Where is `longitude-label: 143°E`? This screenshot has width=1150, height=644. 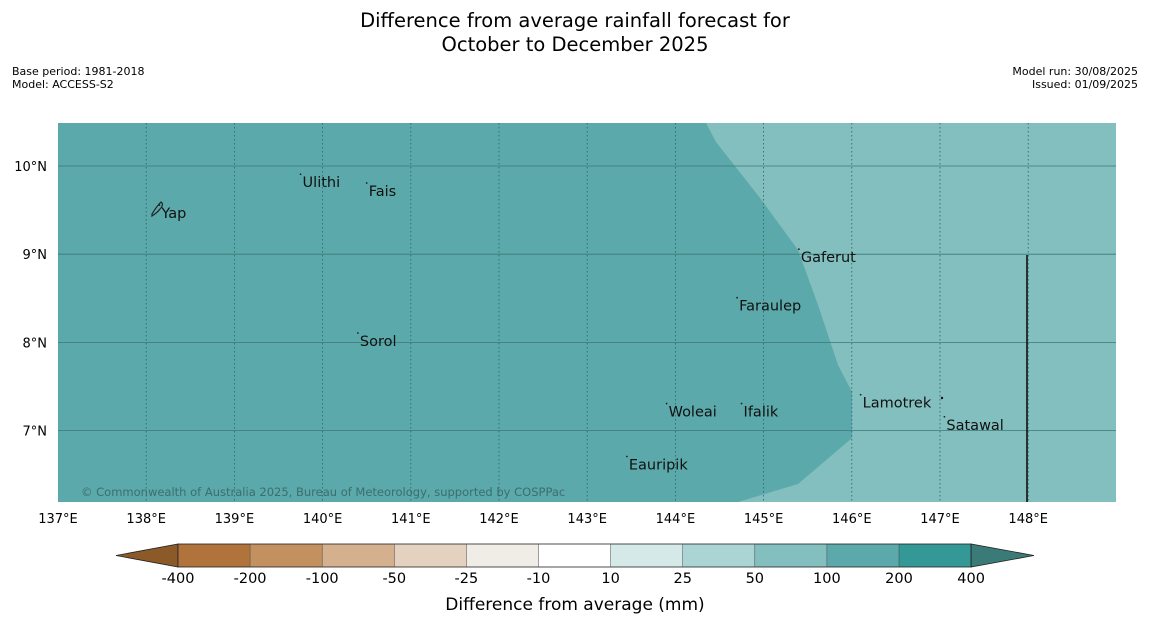
longitude-label: 143°E is located at coordinates (587, 519).